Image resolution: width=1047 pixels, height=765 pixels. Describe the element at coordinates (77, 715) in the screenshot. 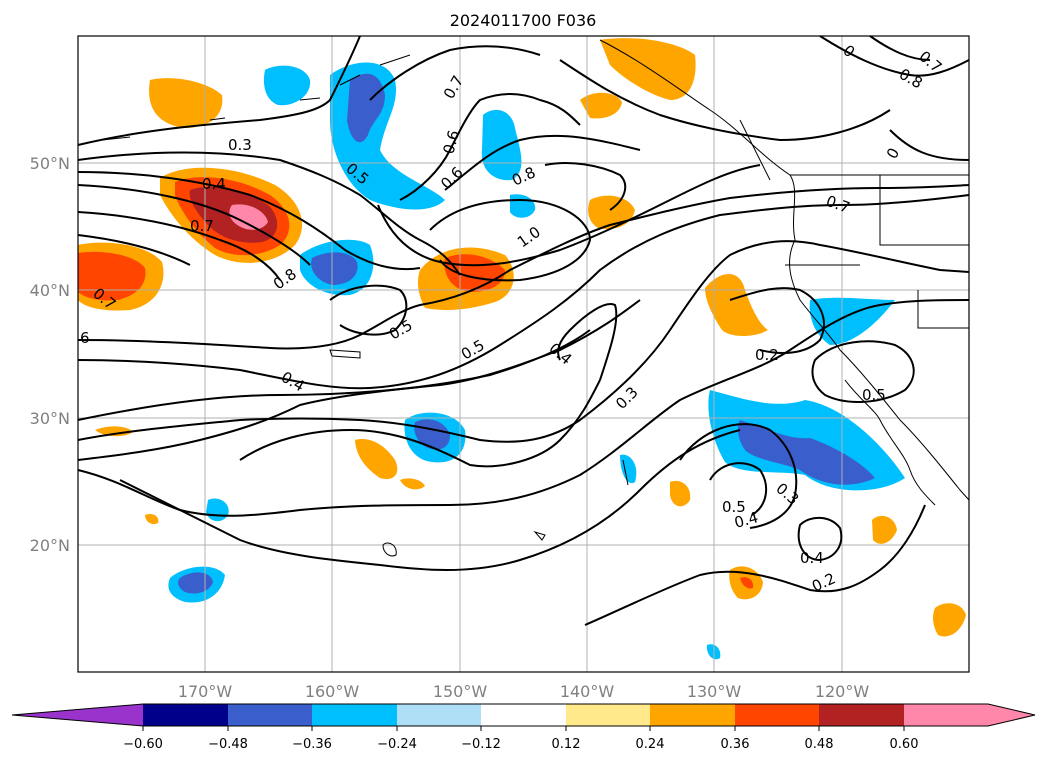

I see `colorbar-extend-low` at that location.